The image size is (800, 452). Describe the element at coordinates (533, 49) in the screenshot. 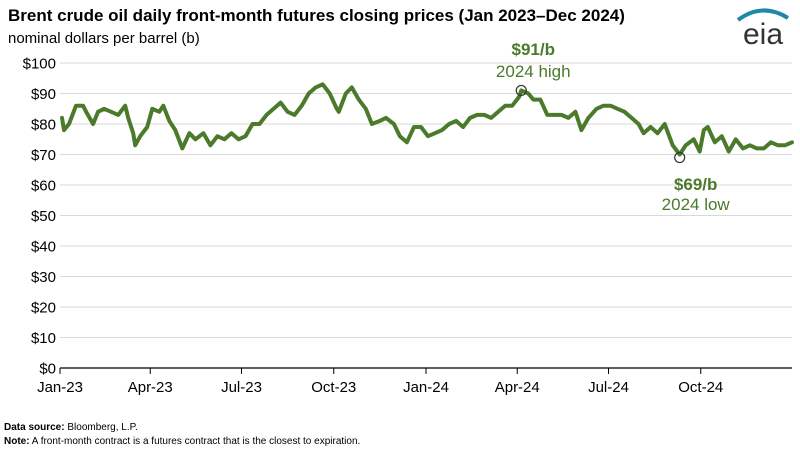

I see `annotation-high-label: $91/b` at that location.